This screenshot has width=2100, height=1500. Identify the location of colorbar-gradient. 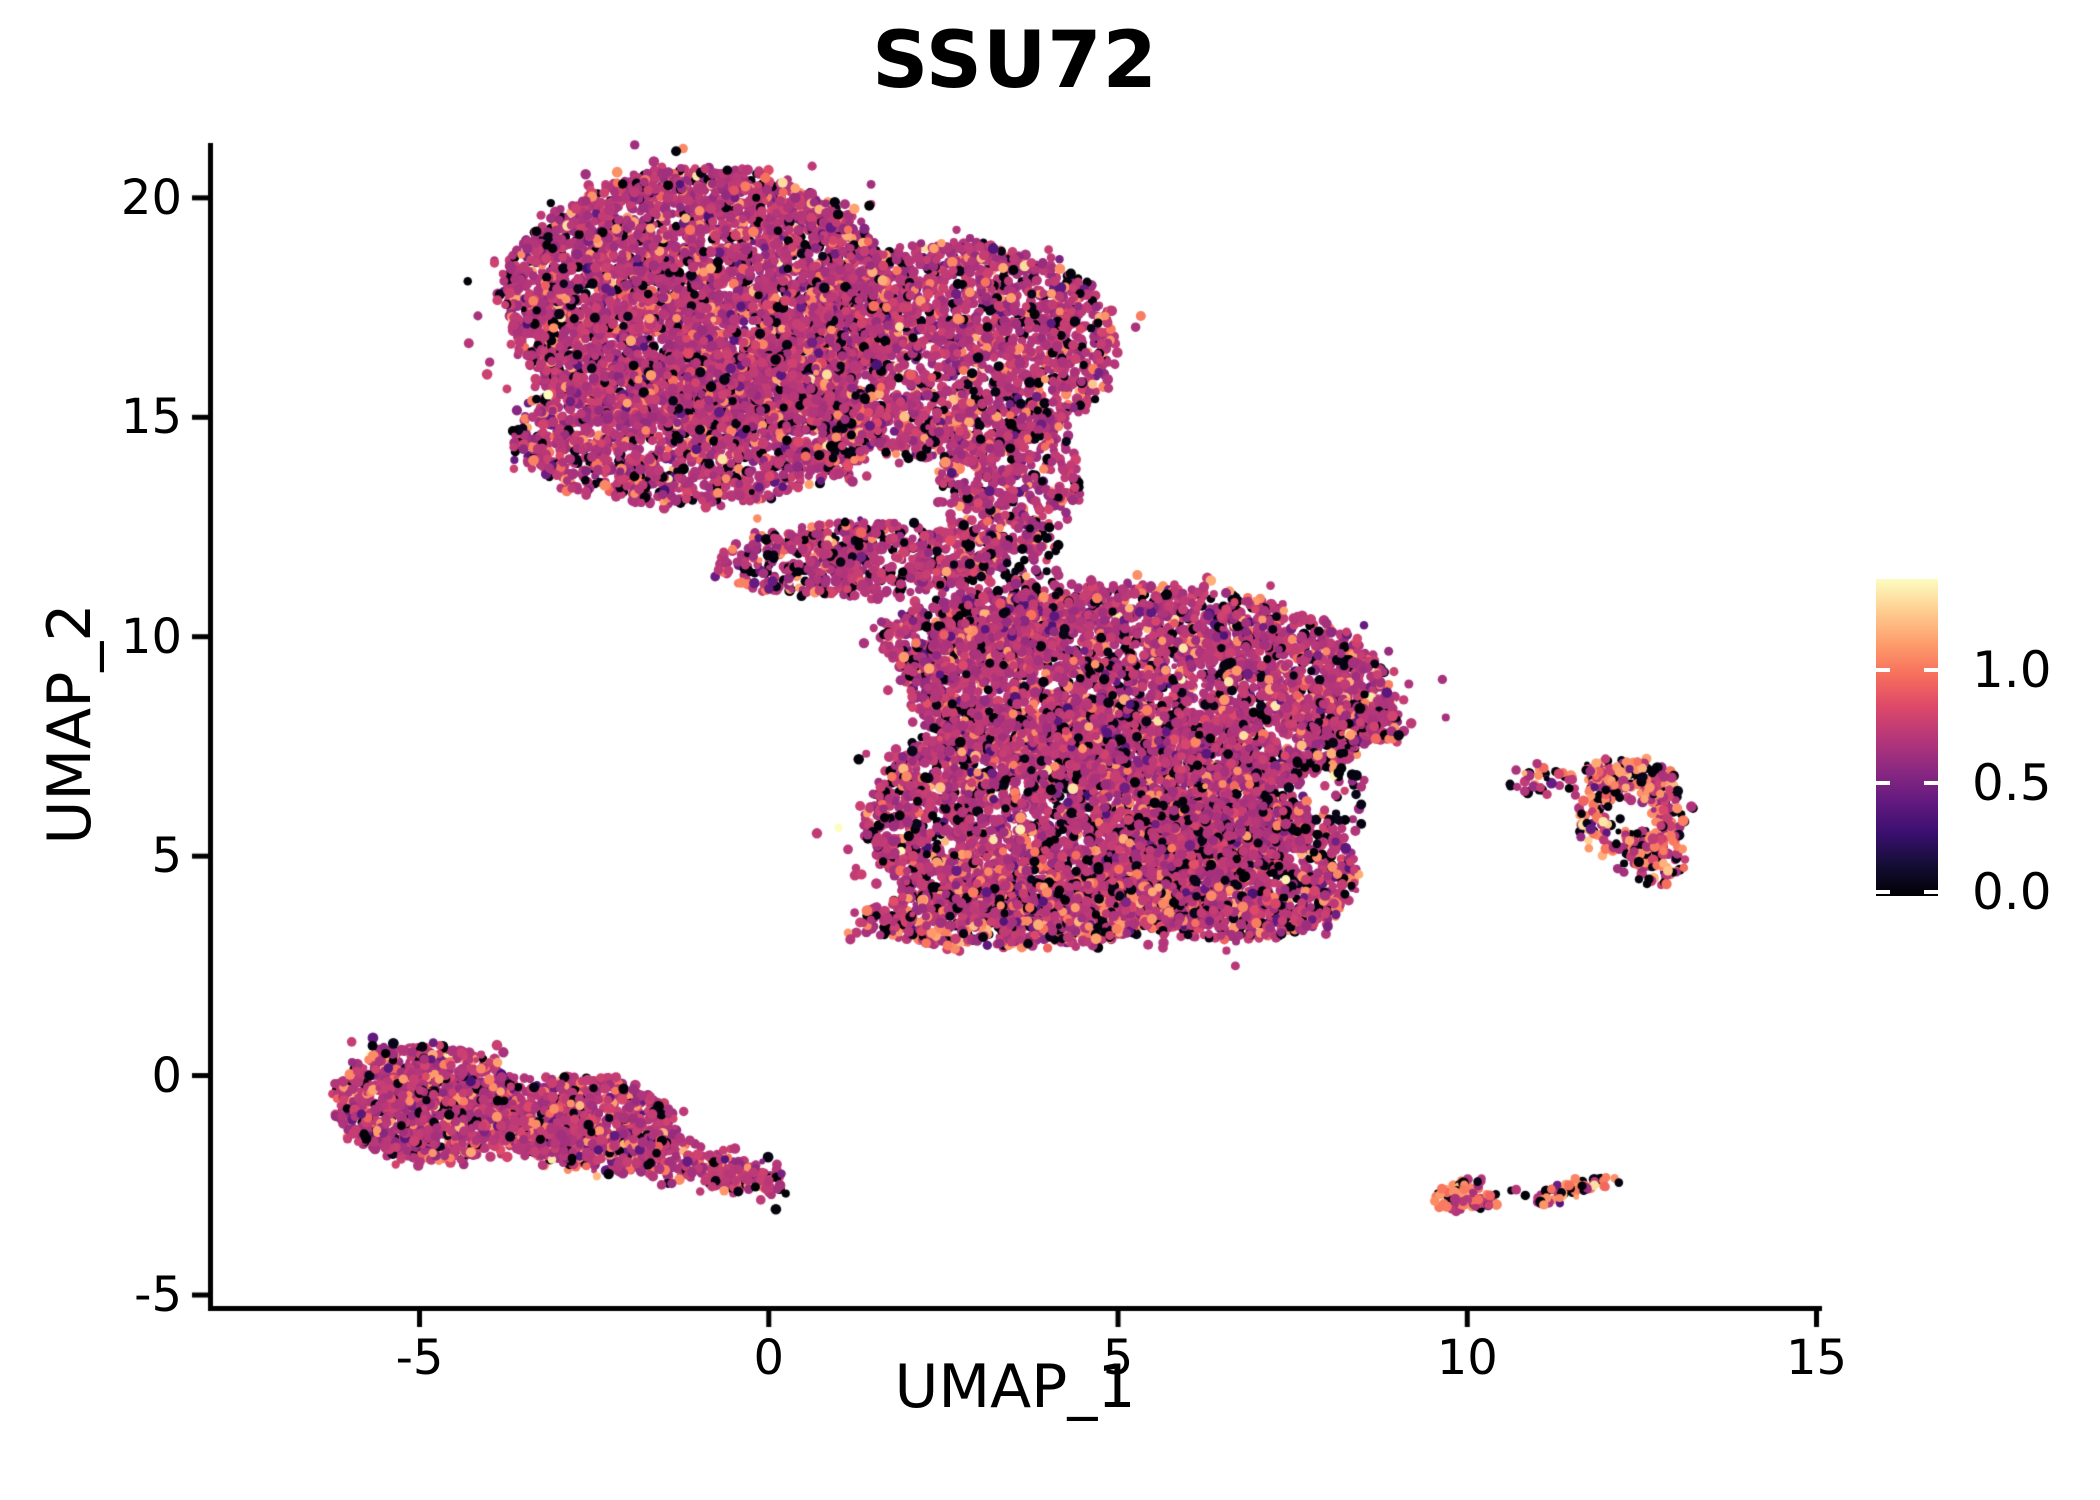
(1907, 737).